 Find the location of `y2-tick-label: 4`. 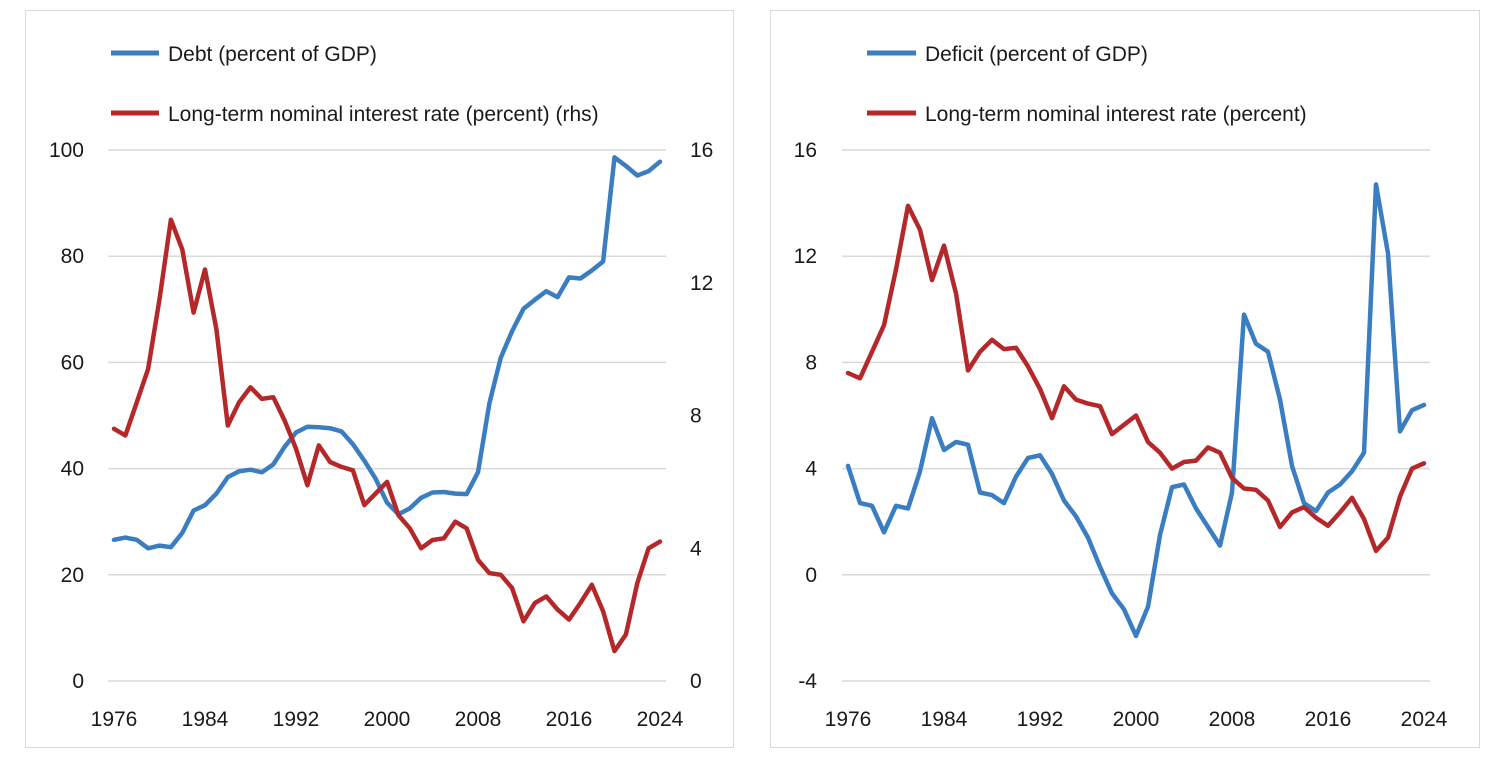

y2-tick-label: 4 is located at coordinates (696, 548).